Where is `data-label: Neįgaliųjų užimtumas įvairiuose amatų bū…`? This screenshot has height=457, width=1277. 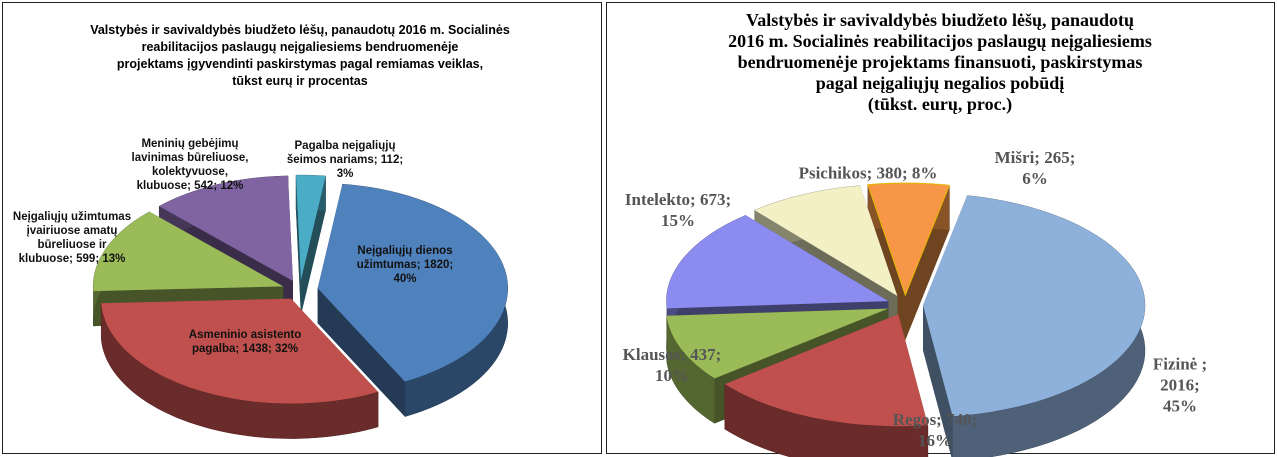
data-label: Neįgaliųjų užimtumas įvairiuose amatų bū… is located at coordinates (72, 238).